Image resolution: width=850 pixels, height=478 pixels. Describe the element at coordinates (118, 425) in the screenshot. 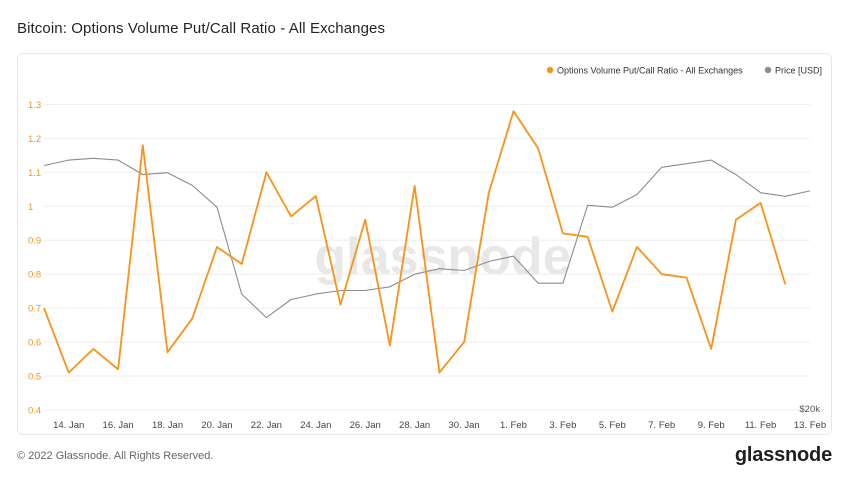

I see `x-tick-label: 16. Jan` at that location.